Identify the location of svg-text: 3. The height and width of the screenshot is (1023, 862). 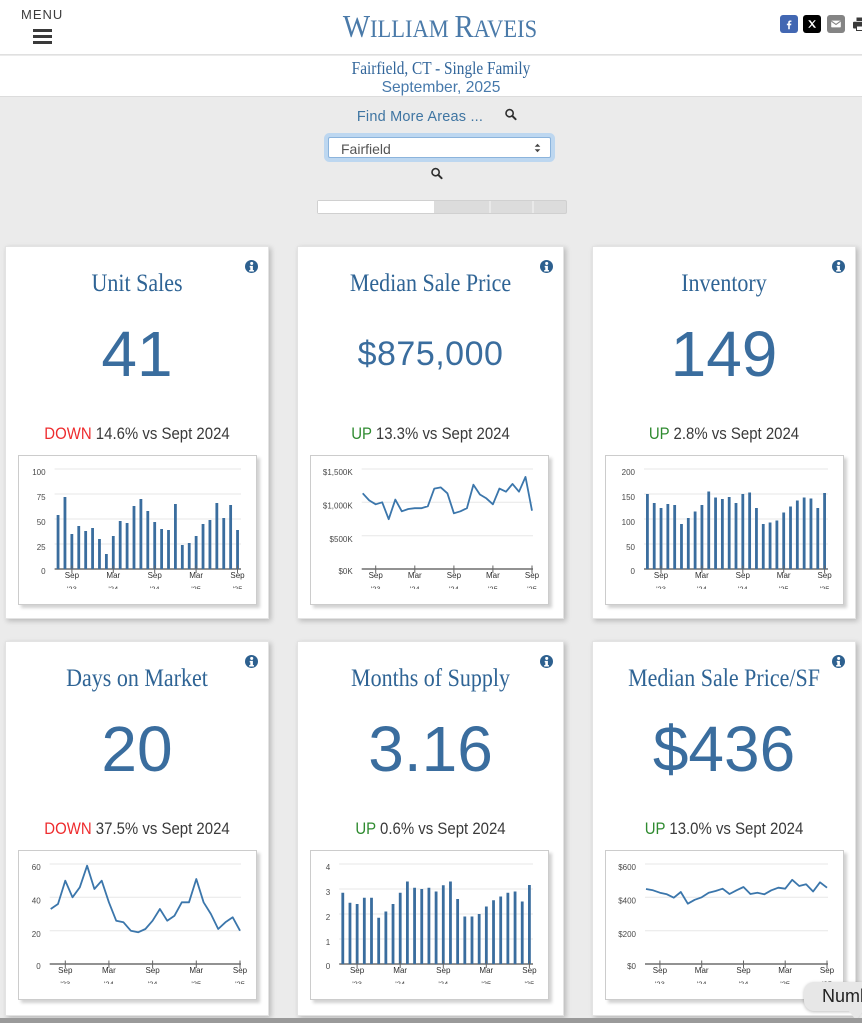
(328, 892).